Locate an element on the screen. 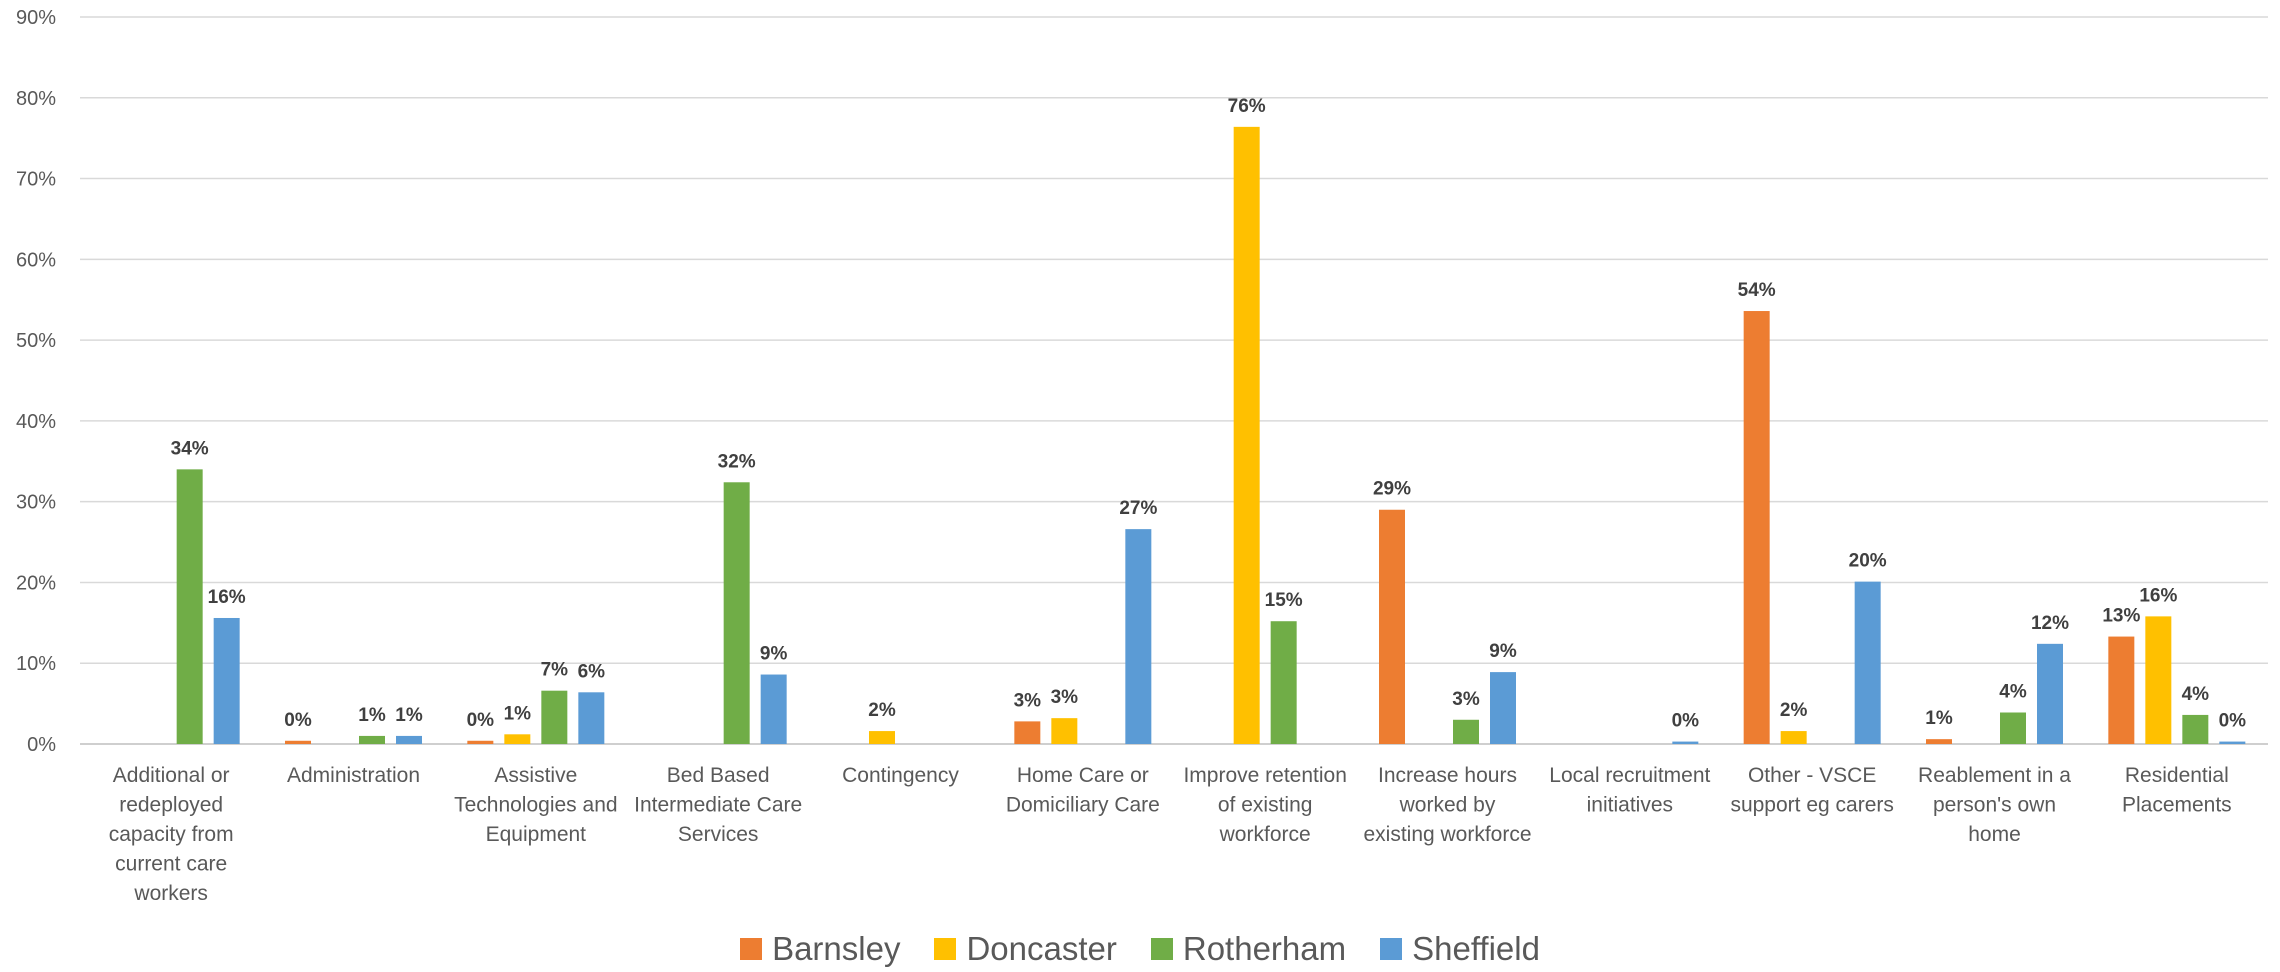 The width and height of the screenshot is (2280, 972). y-tick-label: 0% is located at coordinates (41, 745).